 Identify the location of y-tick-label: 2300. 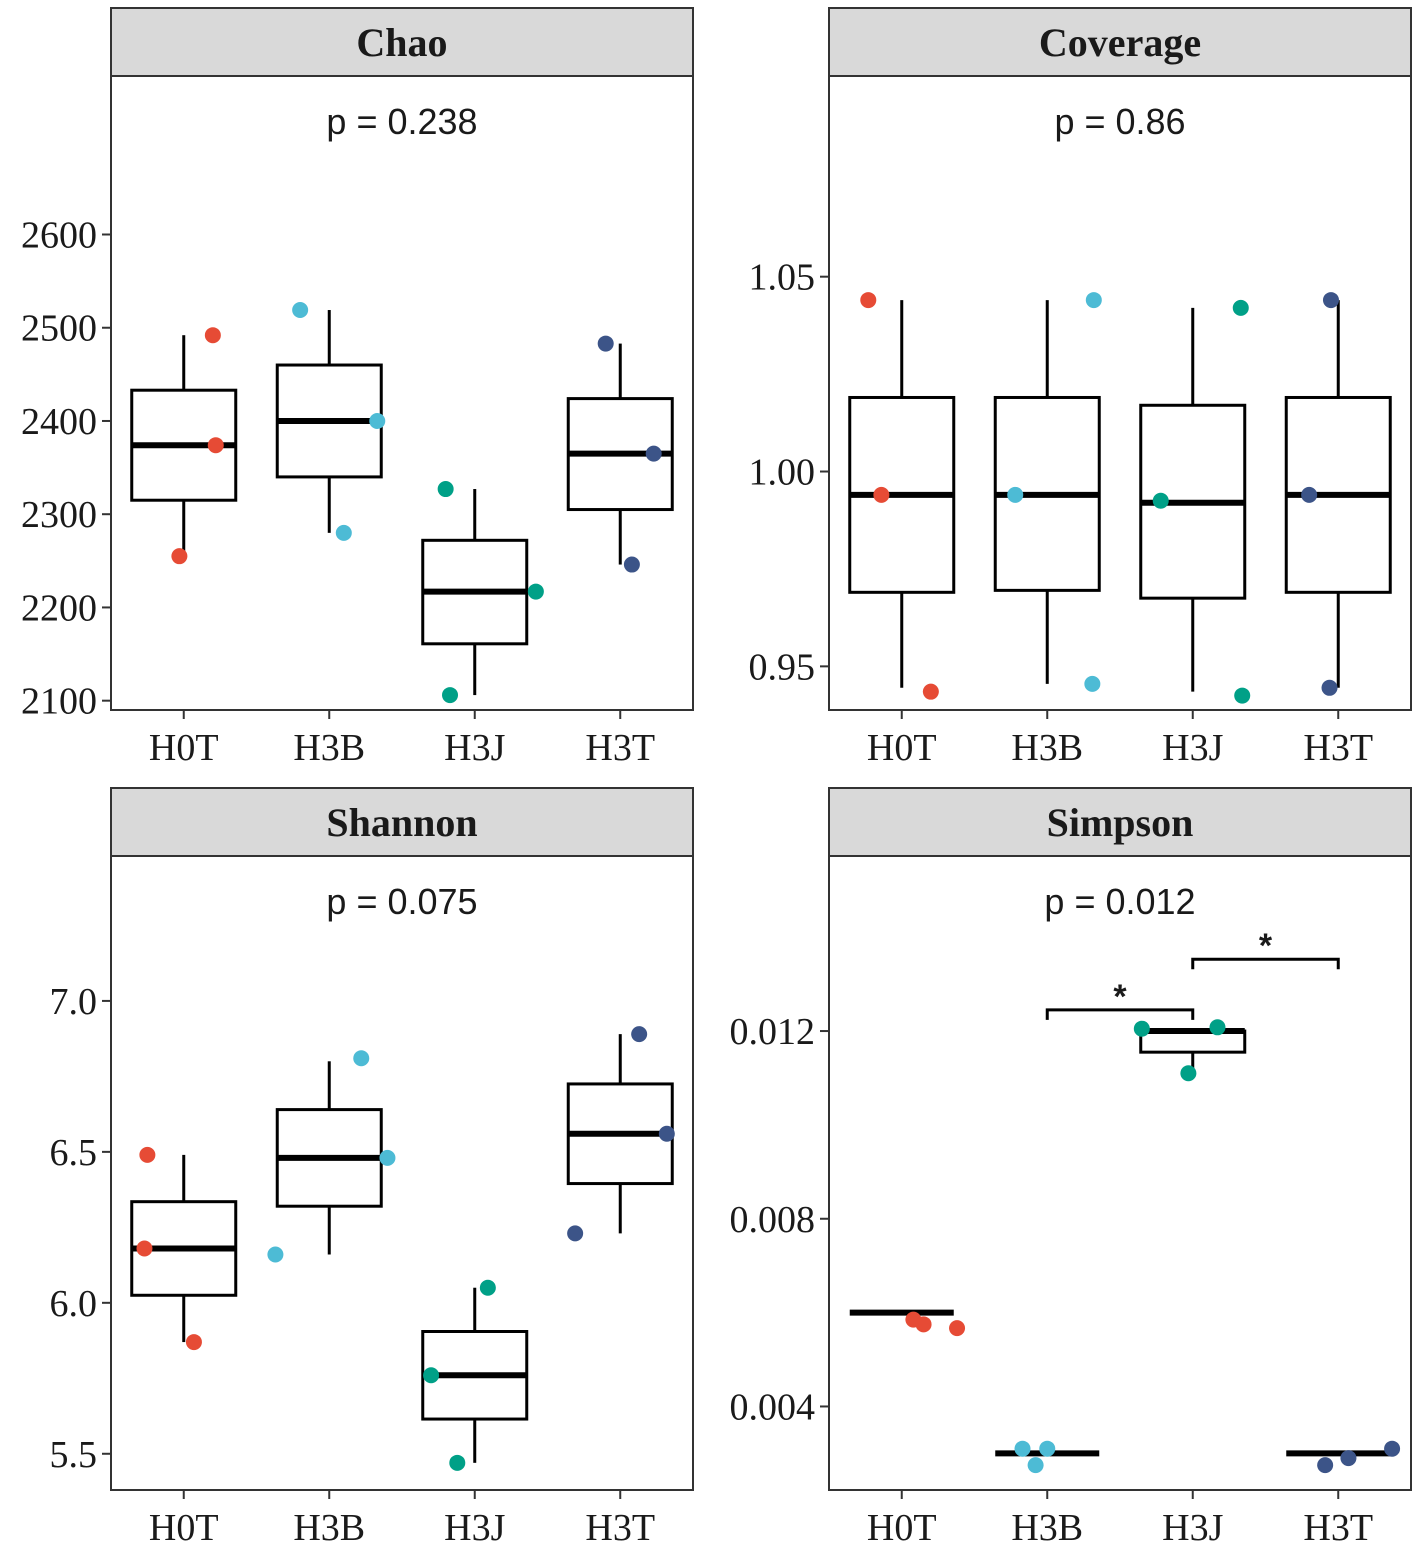
(59, 515).